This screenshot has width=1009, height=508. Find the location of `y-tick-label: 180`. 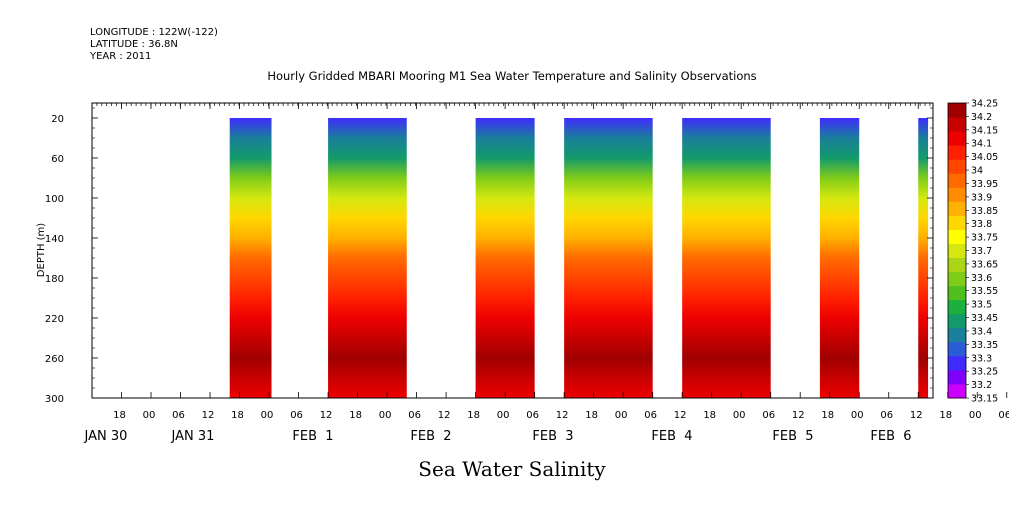

y-tick-label: 180 is located at coordinates (54, 279).